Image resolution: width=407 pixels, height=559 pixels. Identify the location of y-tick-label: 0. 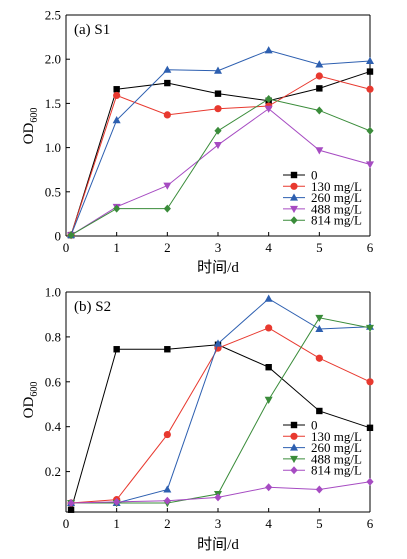
(58, 236).